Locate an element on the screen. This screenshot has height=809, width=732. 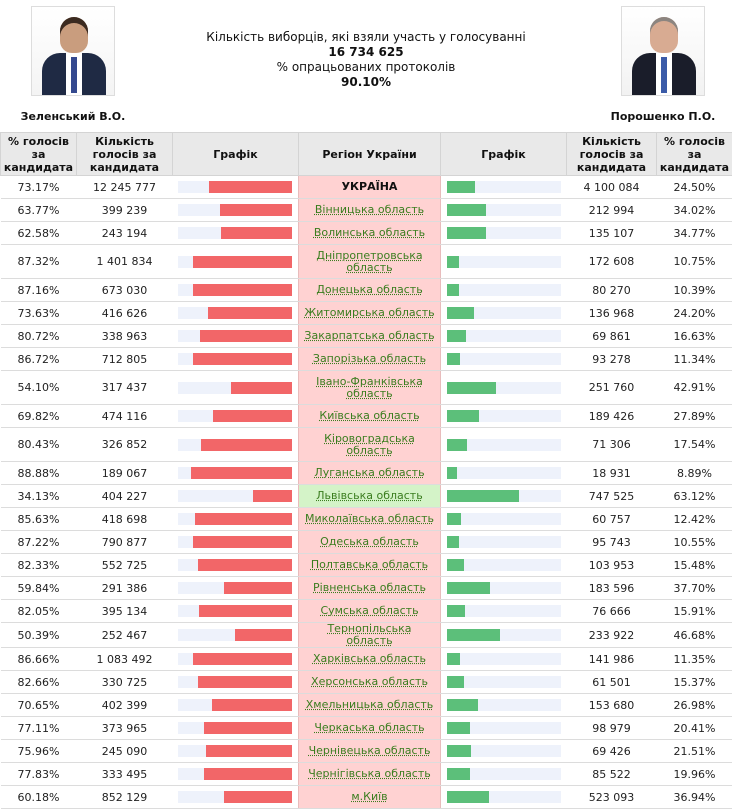
left-votes: 243 194 is located at coordinates (125, 233).